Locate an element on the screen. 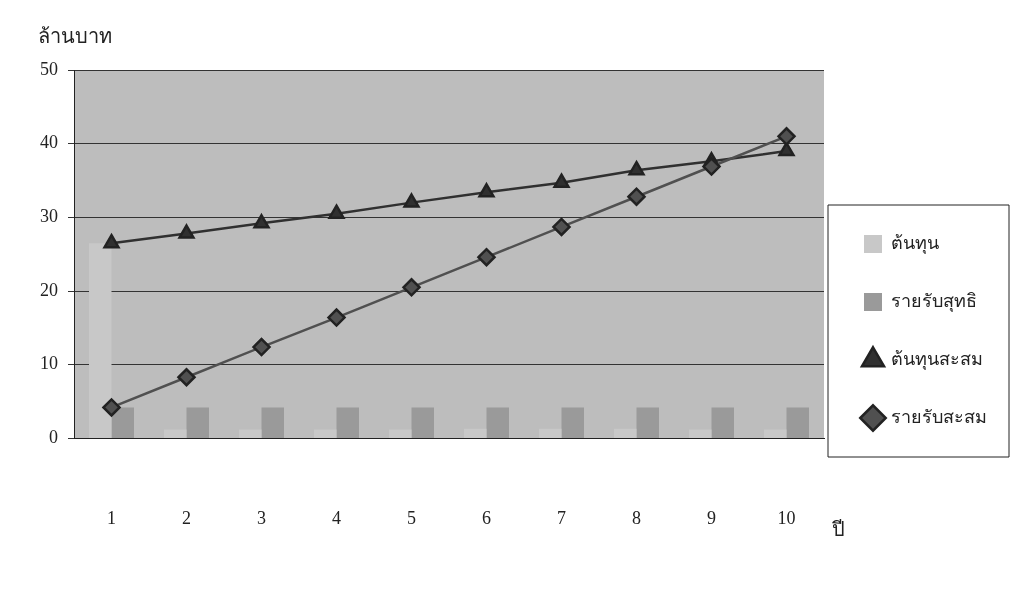  legend-label: รายรับสุทธิ is located at coordinates (934, 301).